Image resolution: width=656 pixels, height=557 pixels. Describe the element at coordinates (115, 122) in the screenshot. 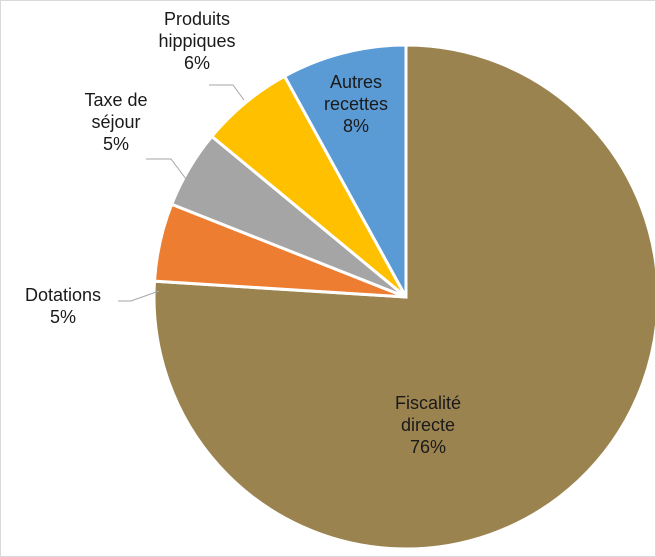

I see `data-label-taxe-de-s-jour: Taxe de séjour 5%` at that location.